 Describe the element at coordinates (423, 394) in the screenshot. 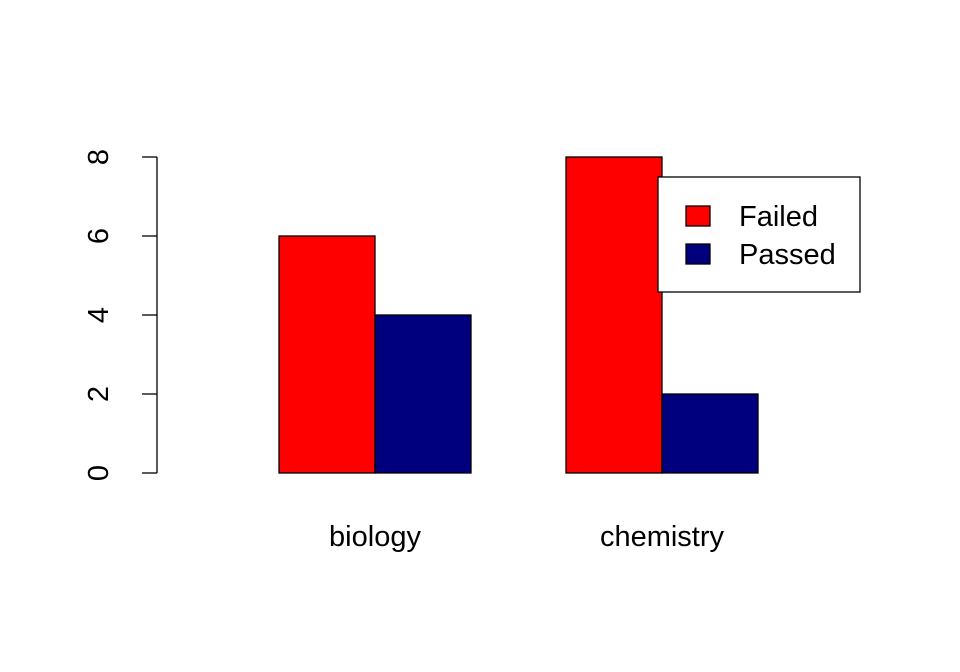

I see `bar-passed-biology` at that location.